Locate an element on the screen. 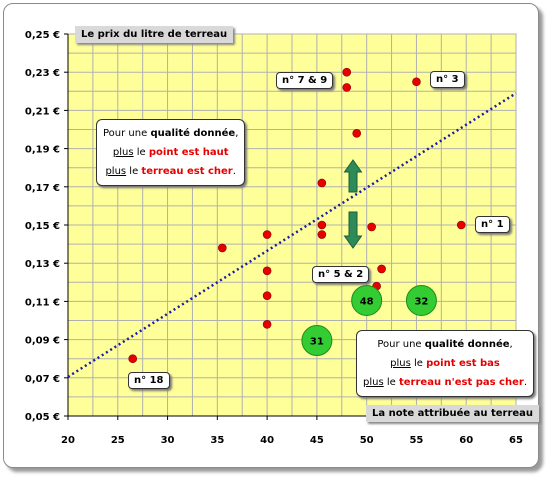  x-tick-label: 25 is located at coordinates (118, 440).